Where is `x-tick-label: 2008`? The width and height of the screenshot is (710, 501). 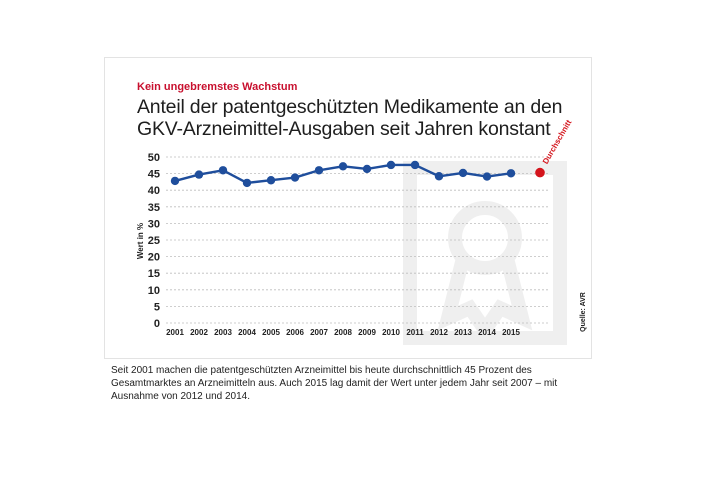
x-tick-label: 2008 is located at coordinates (343, 332).